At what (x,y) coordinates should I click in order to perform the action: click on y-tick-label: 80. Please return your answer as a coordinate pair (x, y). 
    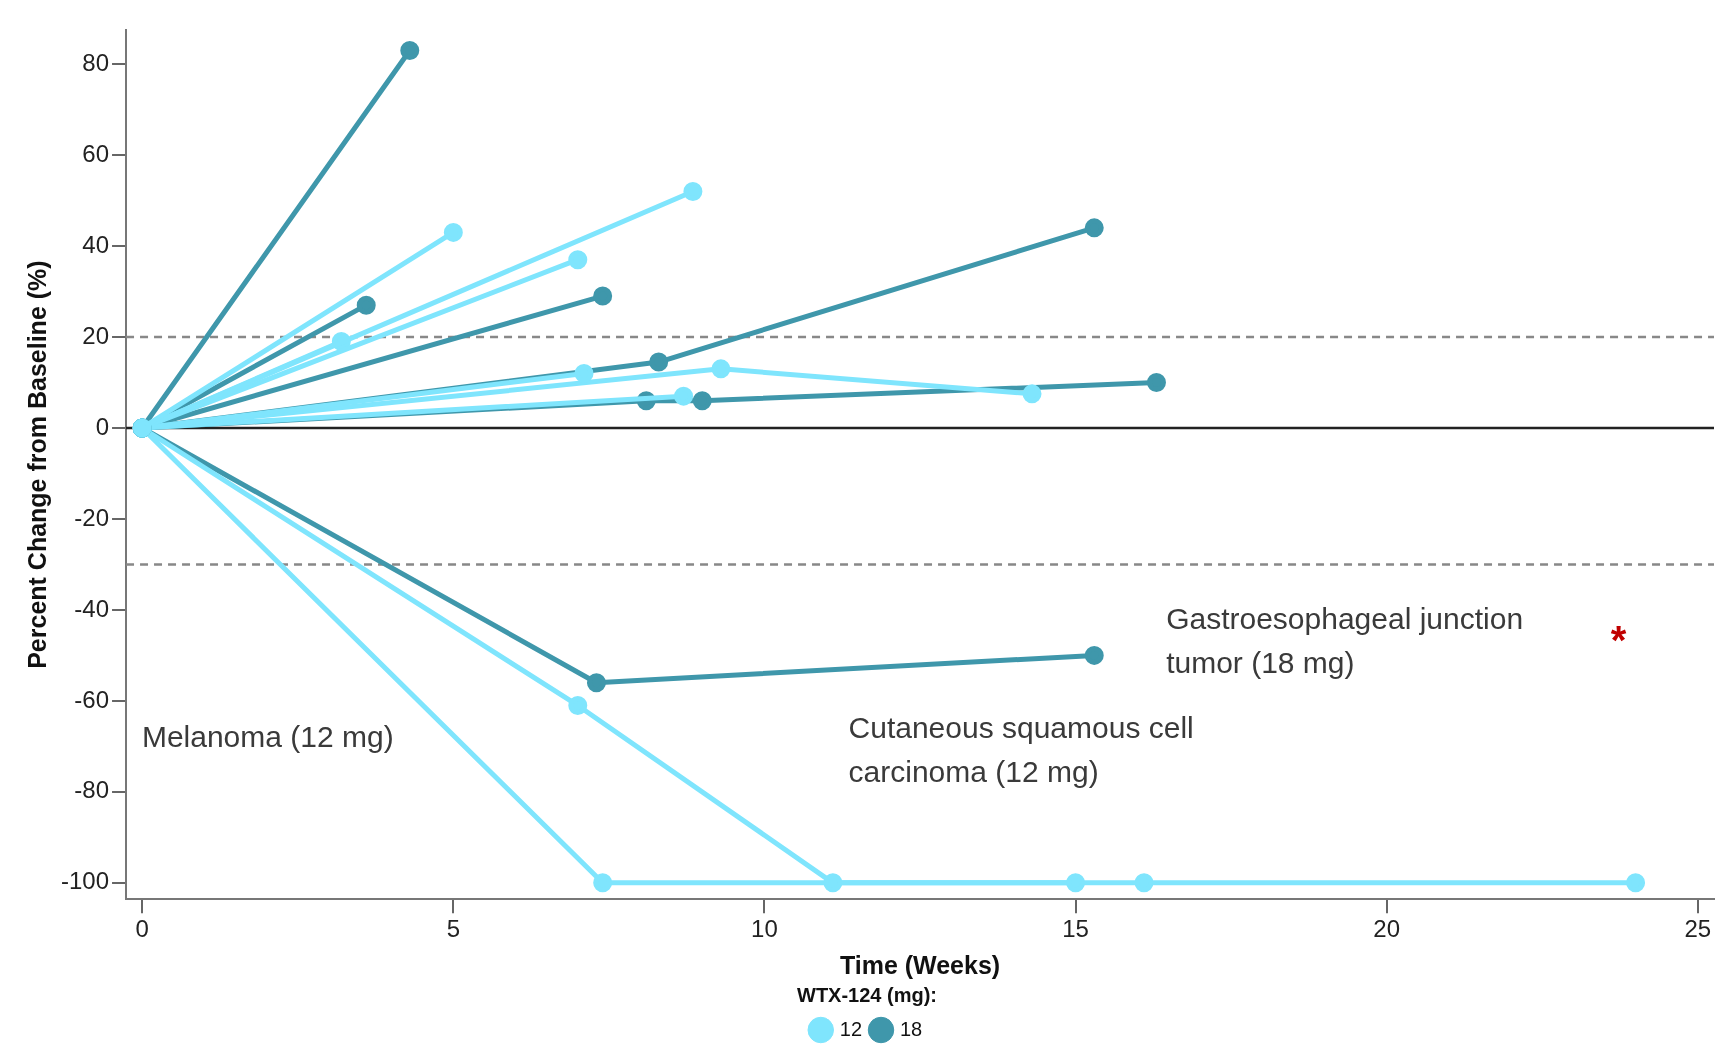
    Looking at the image, I should click on (96, 62).